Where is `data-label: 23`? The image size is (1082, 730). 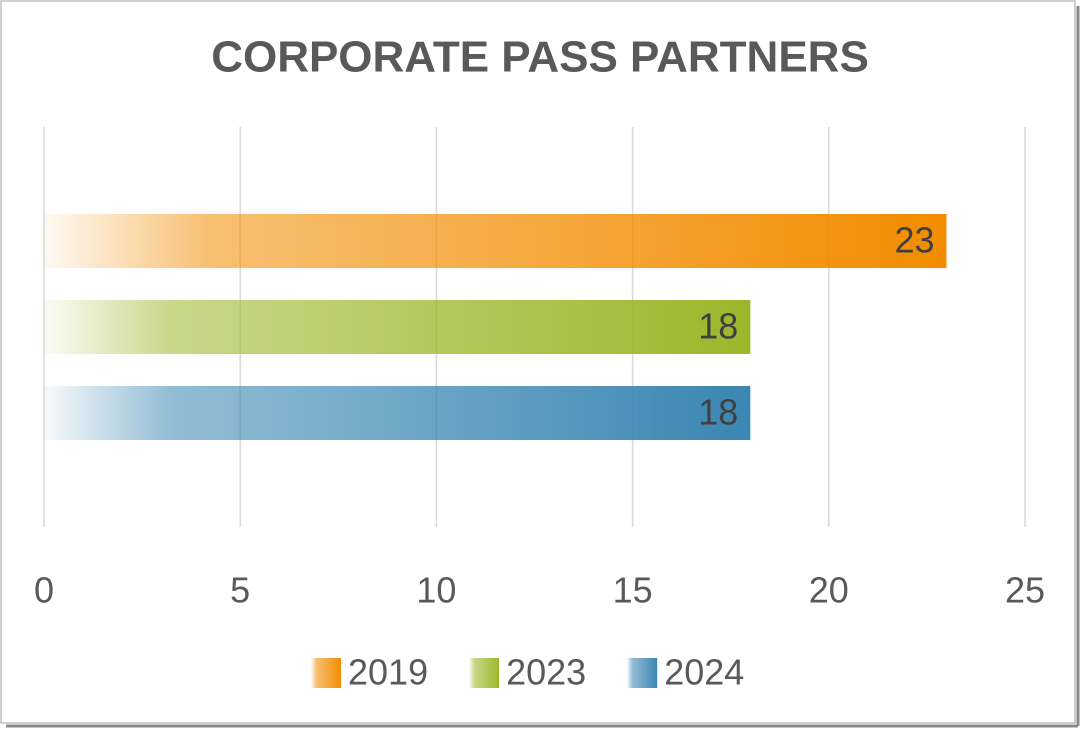
data-label: 23 is located at coordinates (914, 240).